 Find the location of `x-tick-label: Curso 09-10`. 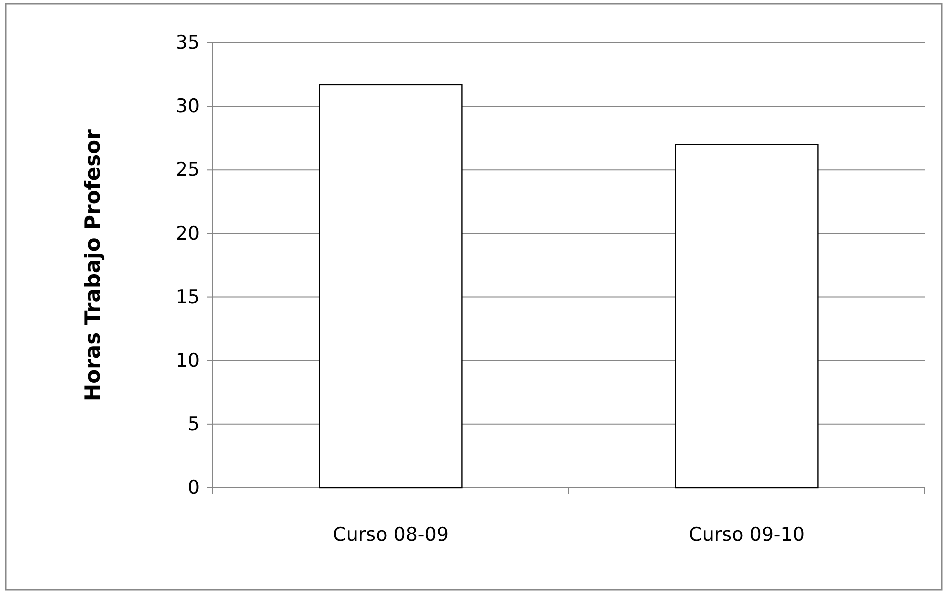

x-tick-label: Curso 09-10 is located at coordinates (747, 535).